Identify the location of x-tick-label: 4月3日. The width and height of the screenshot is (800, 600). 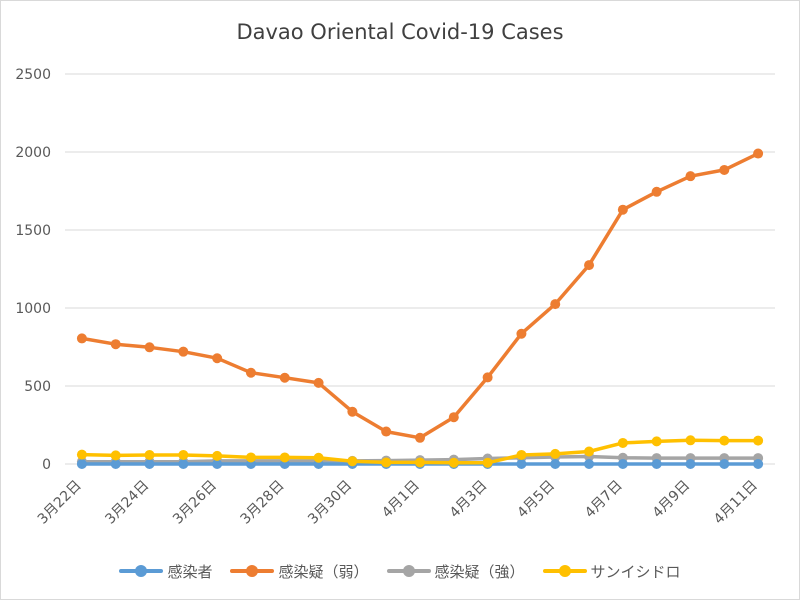
(469, 500).